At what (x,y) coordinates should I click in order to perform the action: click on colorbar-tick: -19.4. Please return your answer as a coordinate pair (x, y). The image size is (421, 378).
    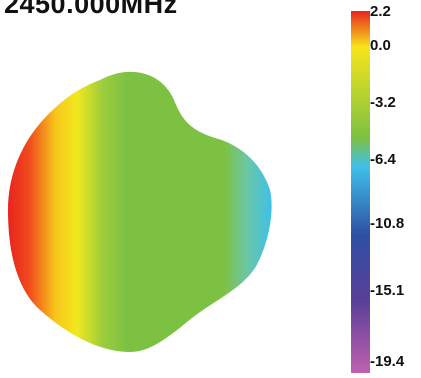
    Looking at the image, I should click on (387, 361).